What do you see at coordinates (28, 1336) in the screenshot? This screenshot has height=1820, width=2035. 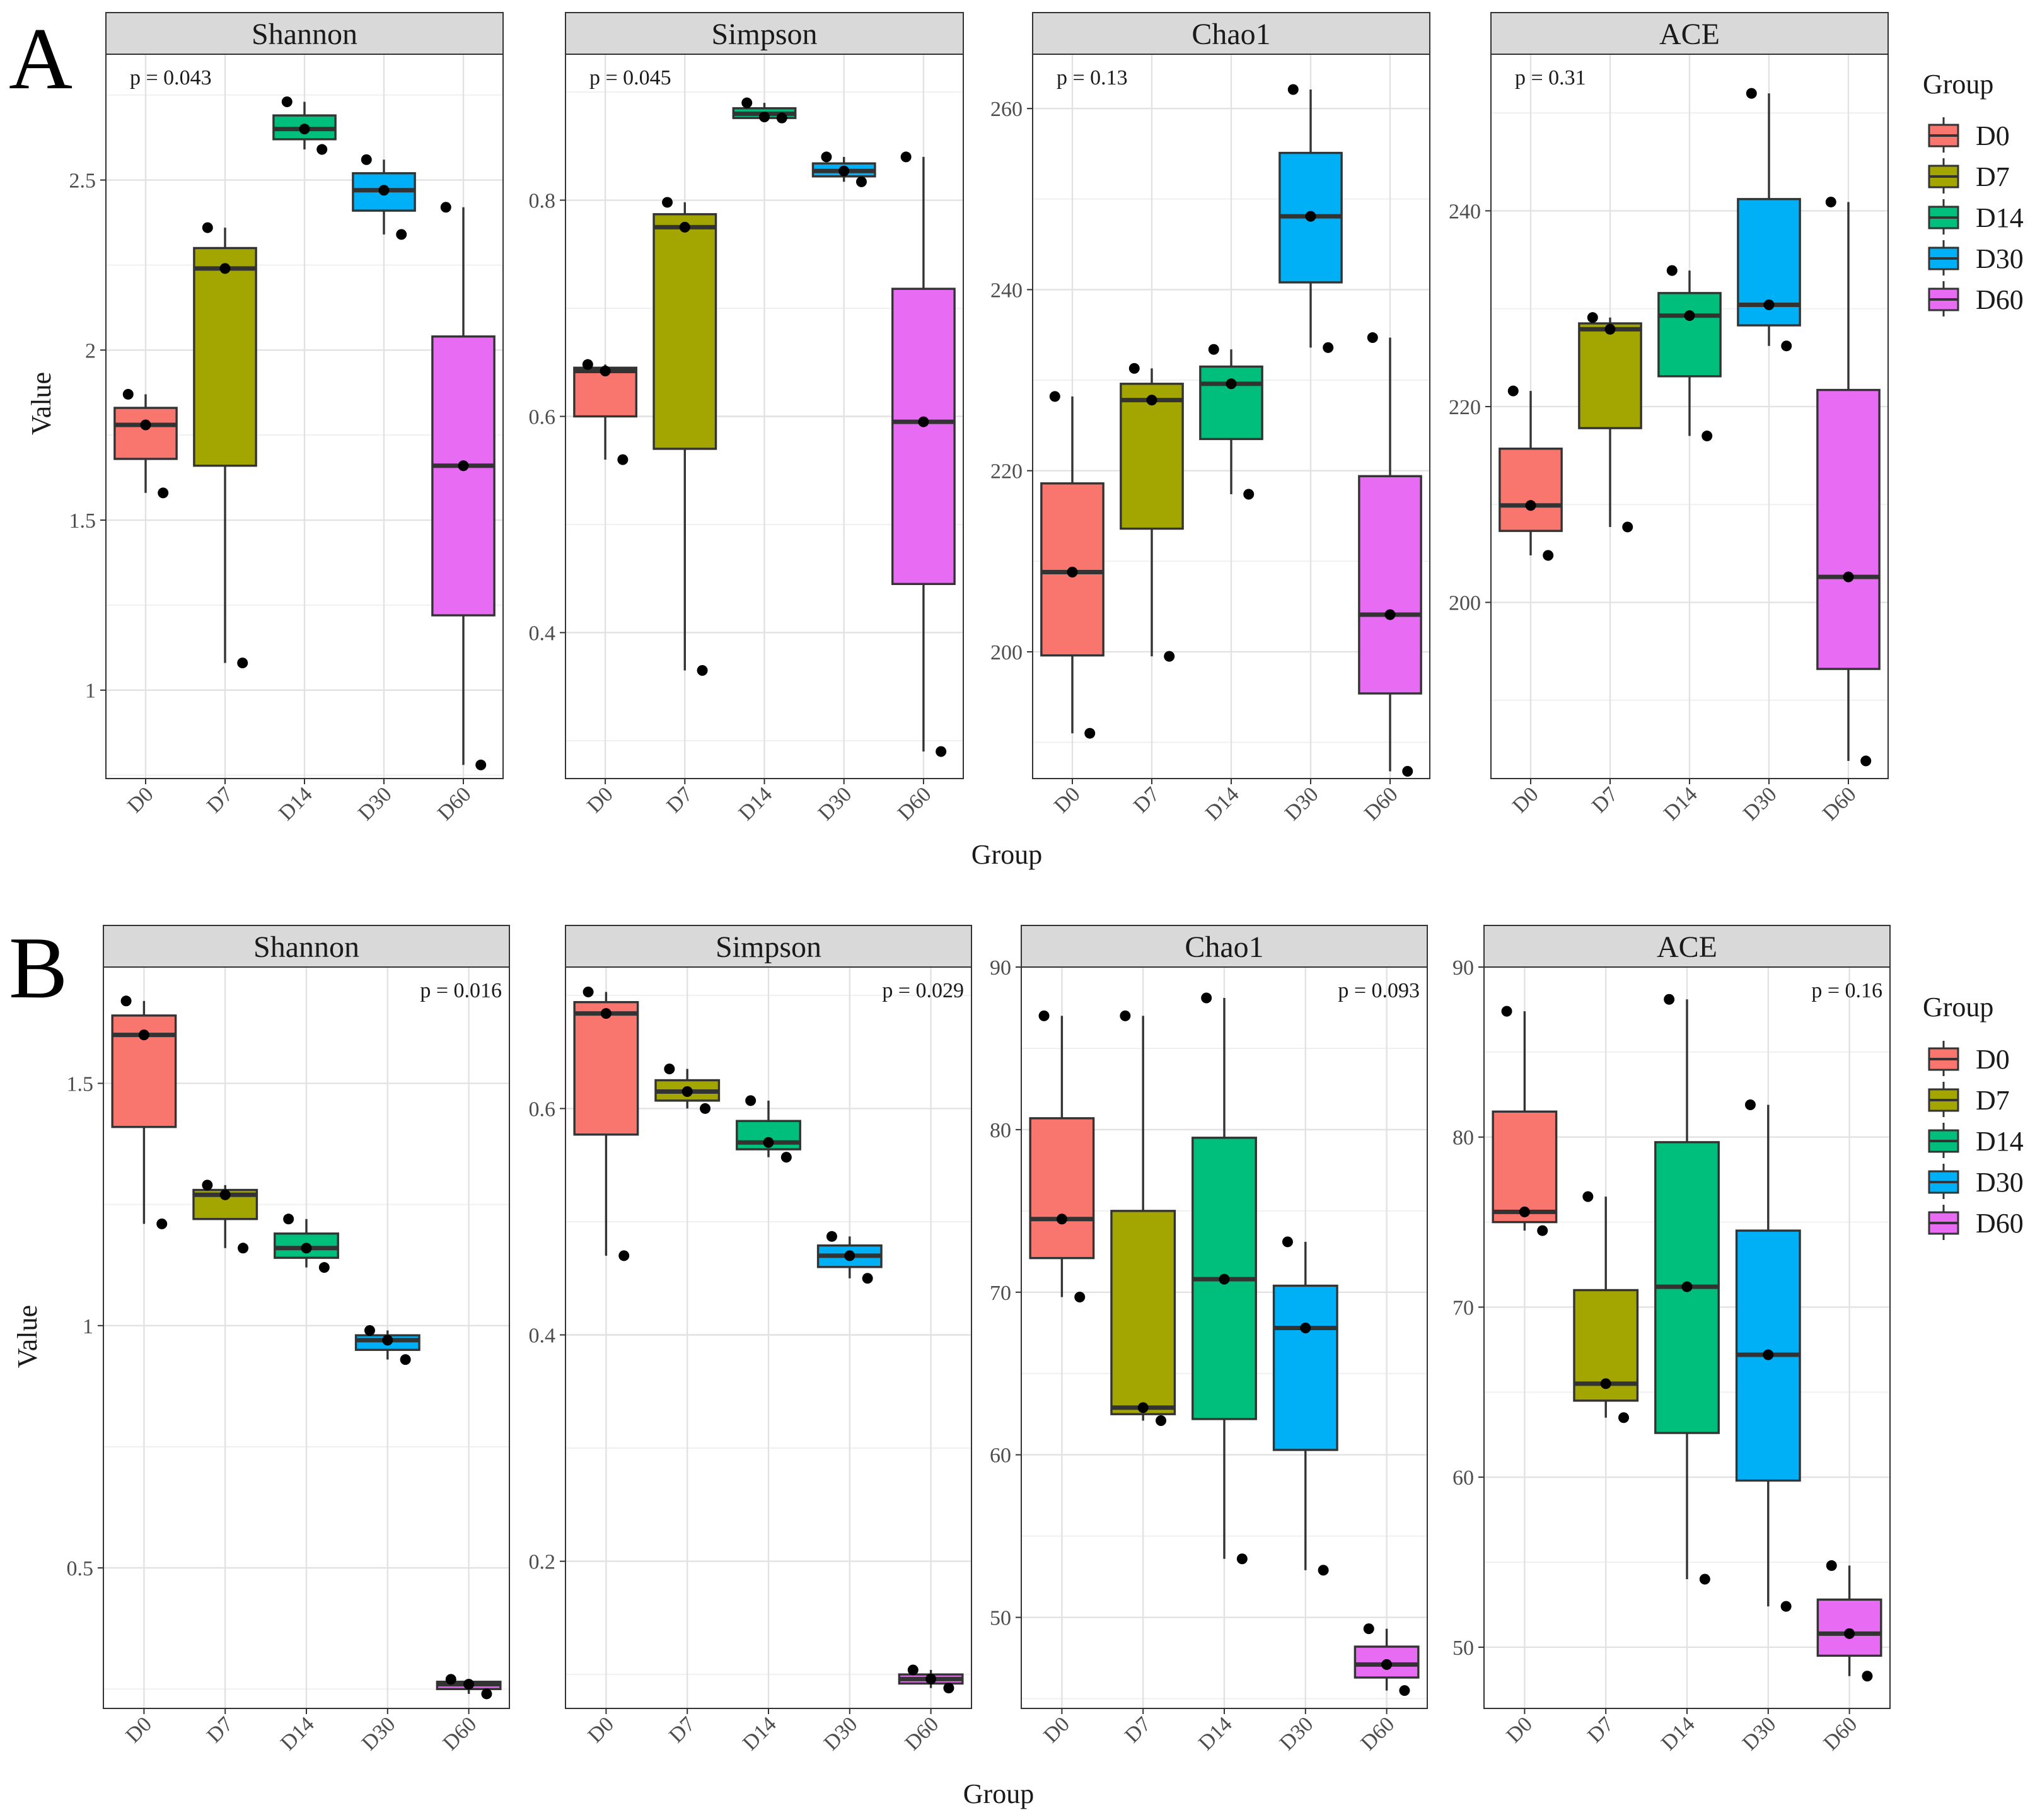 I see `y-axis-title-b: Value` at bounding box center [28, 1336].